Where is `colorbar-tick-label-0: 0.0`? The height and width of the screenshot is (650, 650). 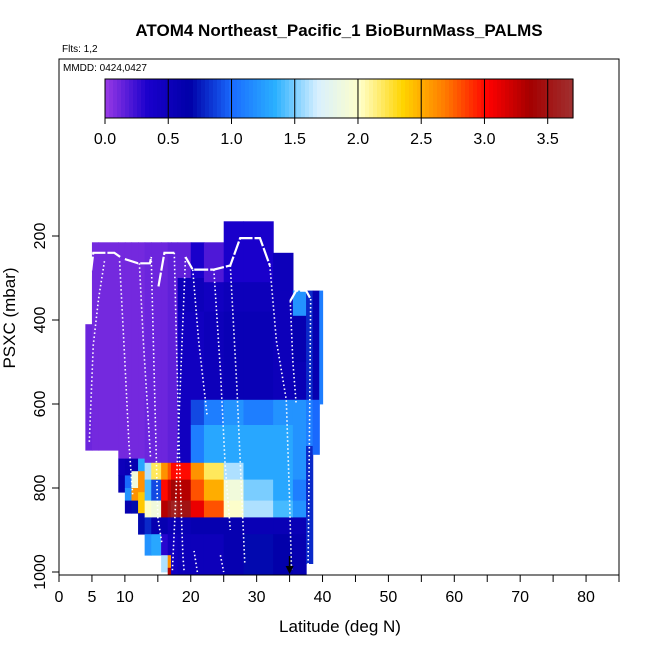
colorbar-tick-label-0: 0.0 is located at coordinates (105, 139).